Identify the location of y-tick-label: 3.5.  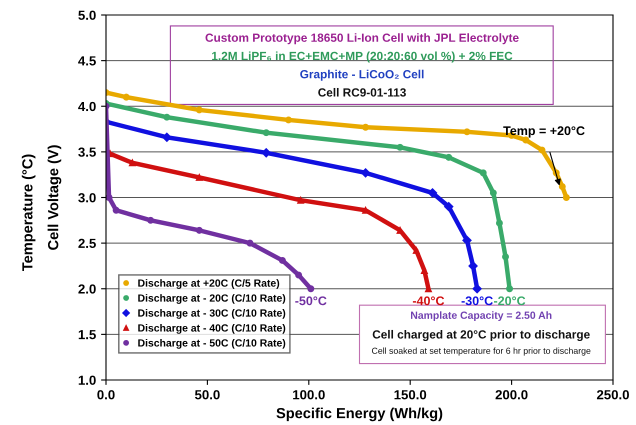
(87, 152).